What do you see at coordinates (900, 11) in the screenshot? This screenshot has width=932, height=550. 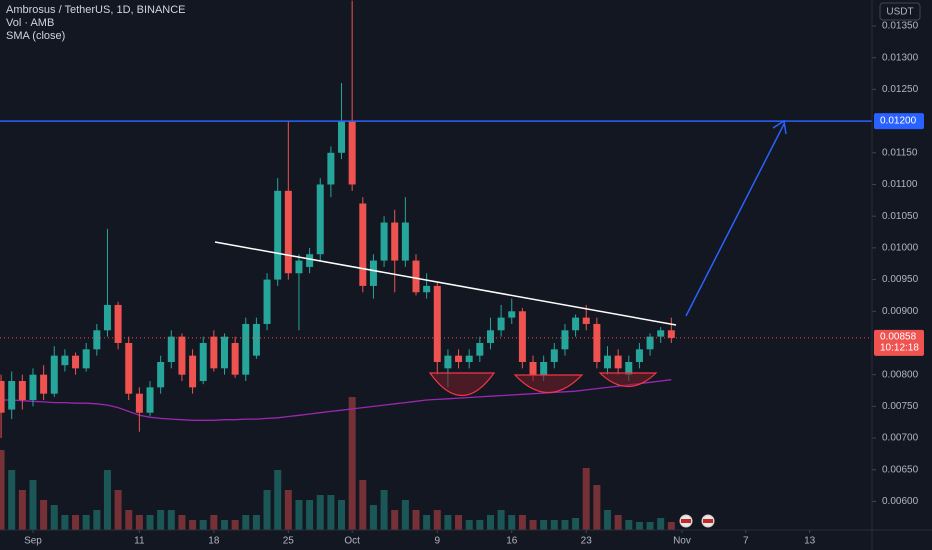 I see `currency-button` at bounding box center [900, 11].